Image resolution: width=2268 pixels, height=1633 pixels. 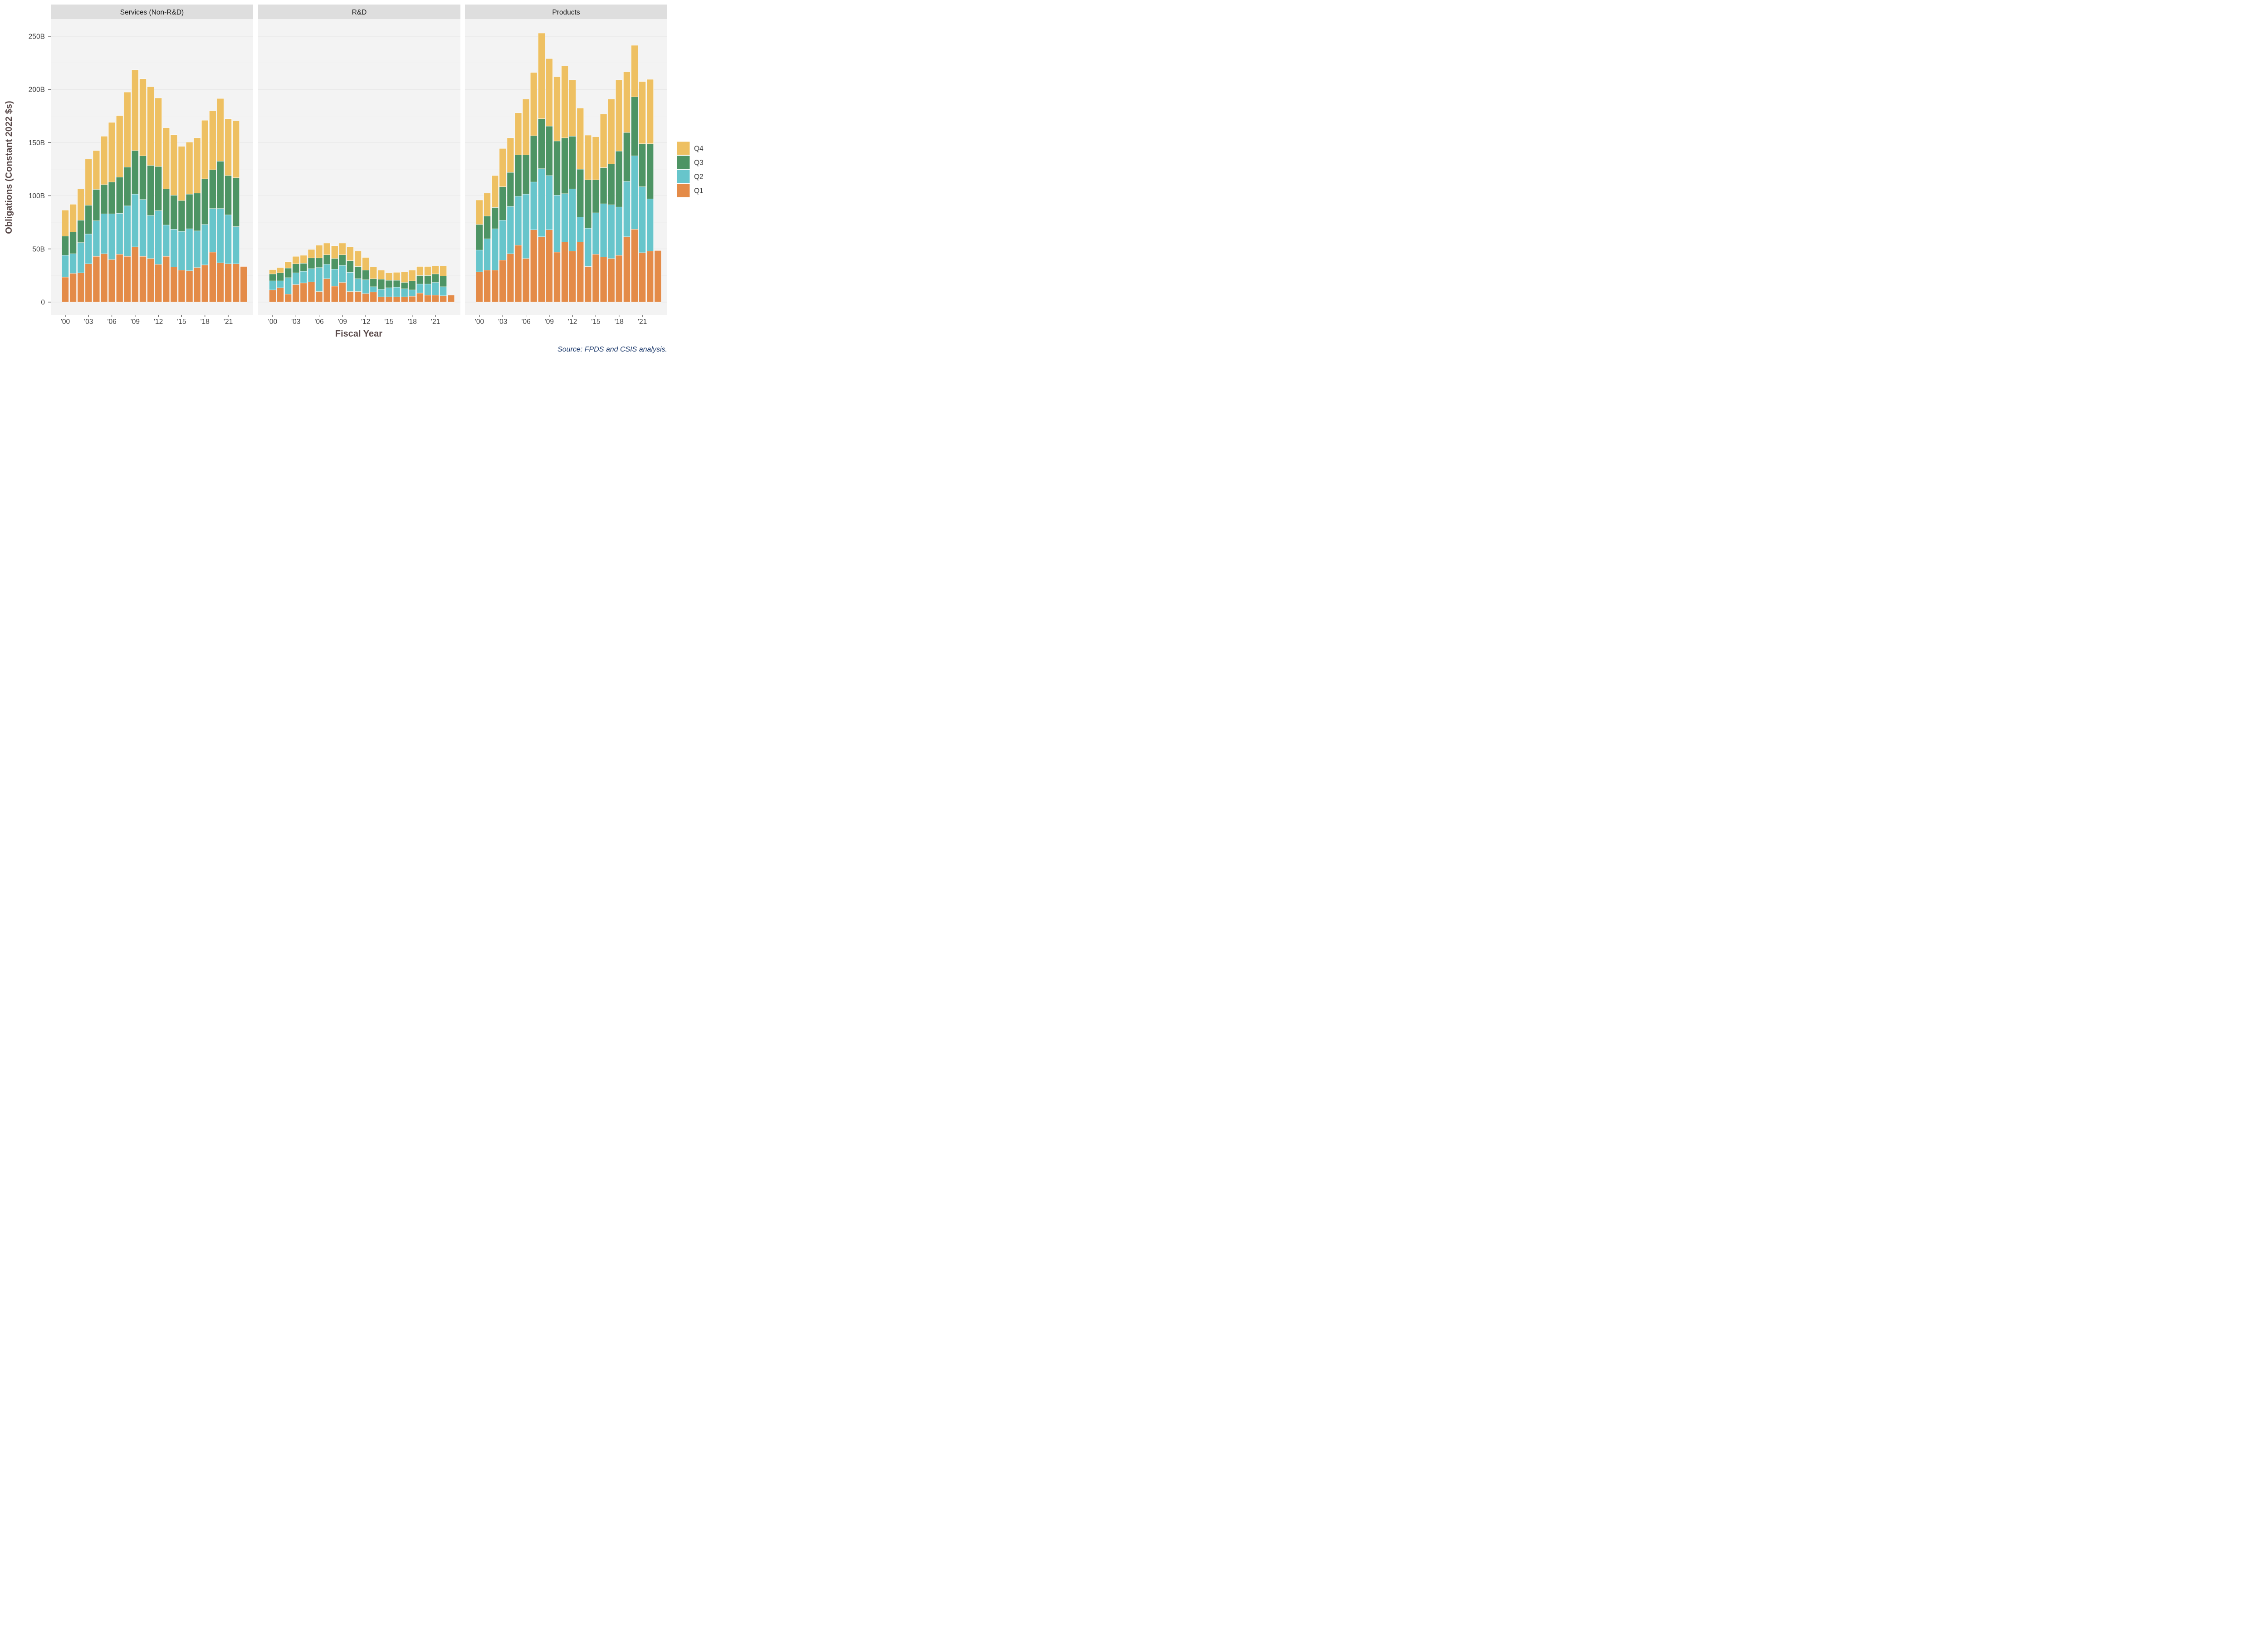 I want to click on bar-services-non-r-d-2006-q1, so click(x=112, y=281).